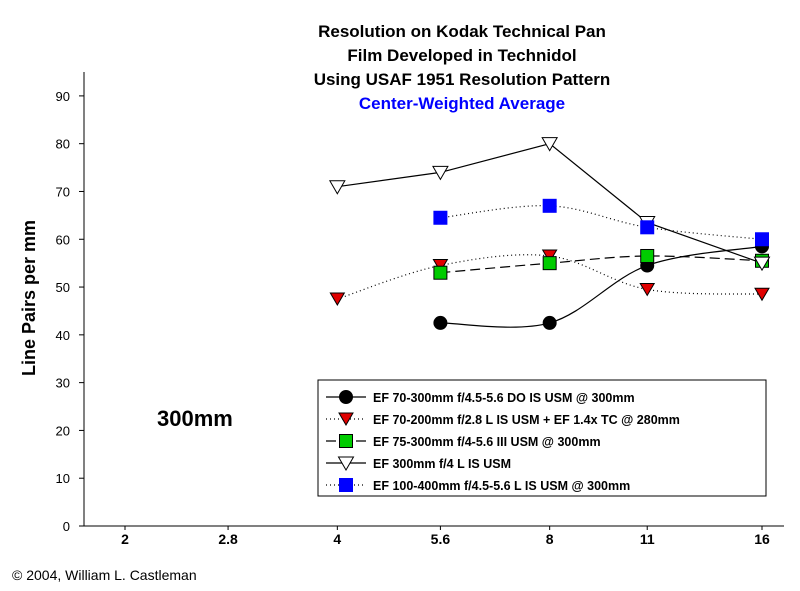 Image resolution: width=800 pixels, height=591 pixels. What do you see at coordinates (63, 96) in the screenshot?
I see `y-tick-label: 90` at bounding box center [63, 96].